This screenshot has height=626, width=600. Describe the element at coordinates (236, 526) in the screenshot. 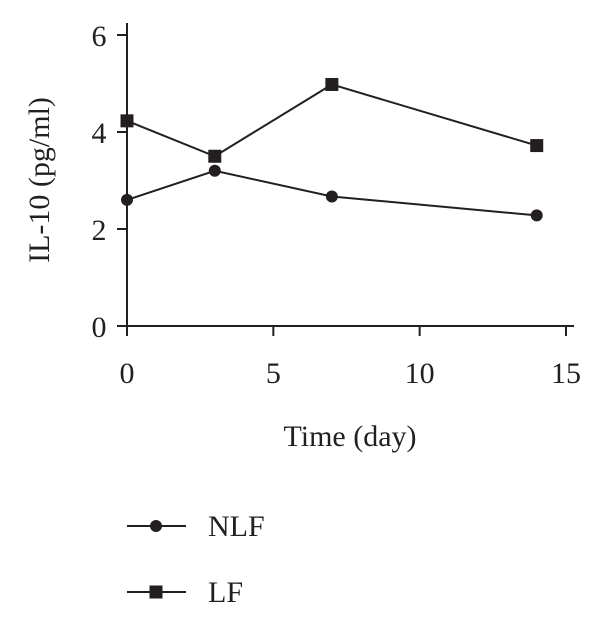

I see `legend-nlf-label: NLF` at that location.